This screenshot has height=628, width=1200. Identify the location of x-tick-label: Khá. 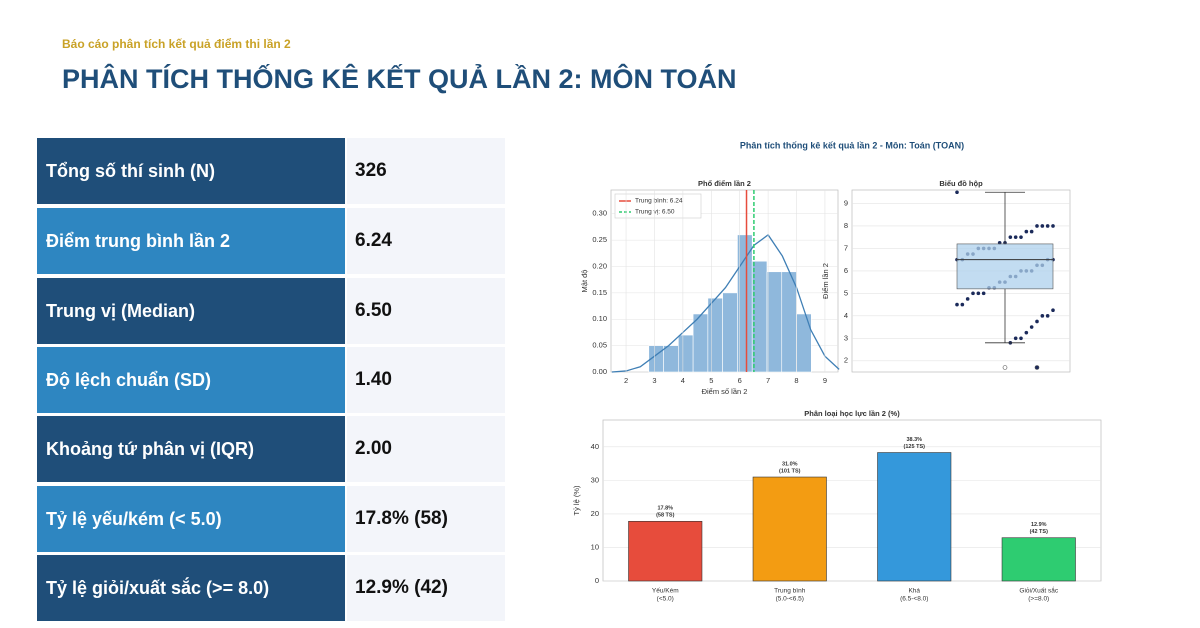
(914, 591).